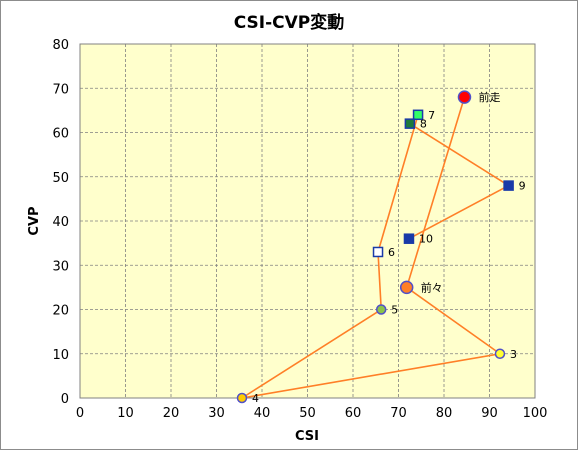  I want to click on x-tick-label: 10, so click(125, 413).